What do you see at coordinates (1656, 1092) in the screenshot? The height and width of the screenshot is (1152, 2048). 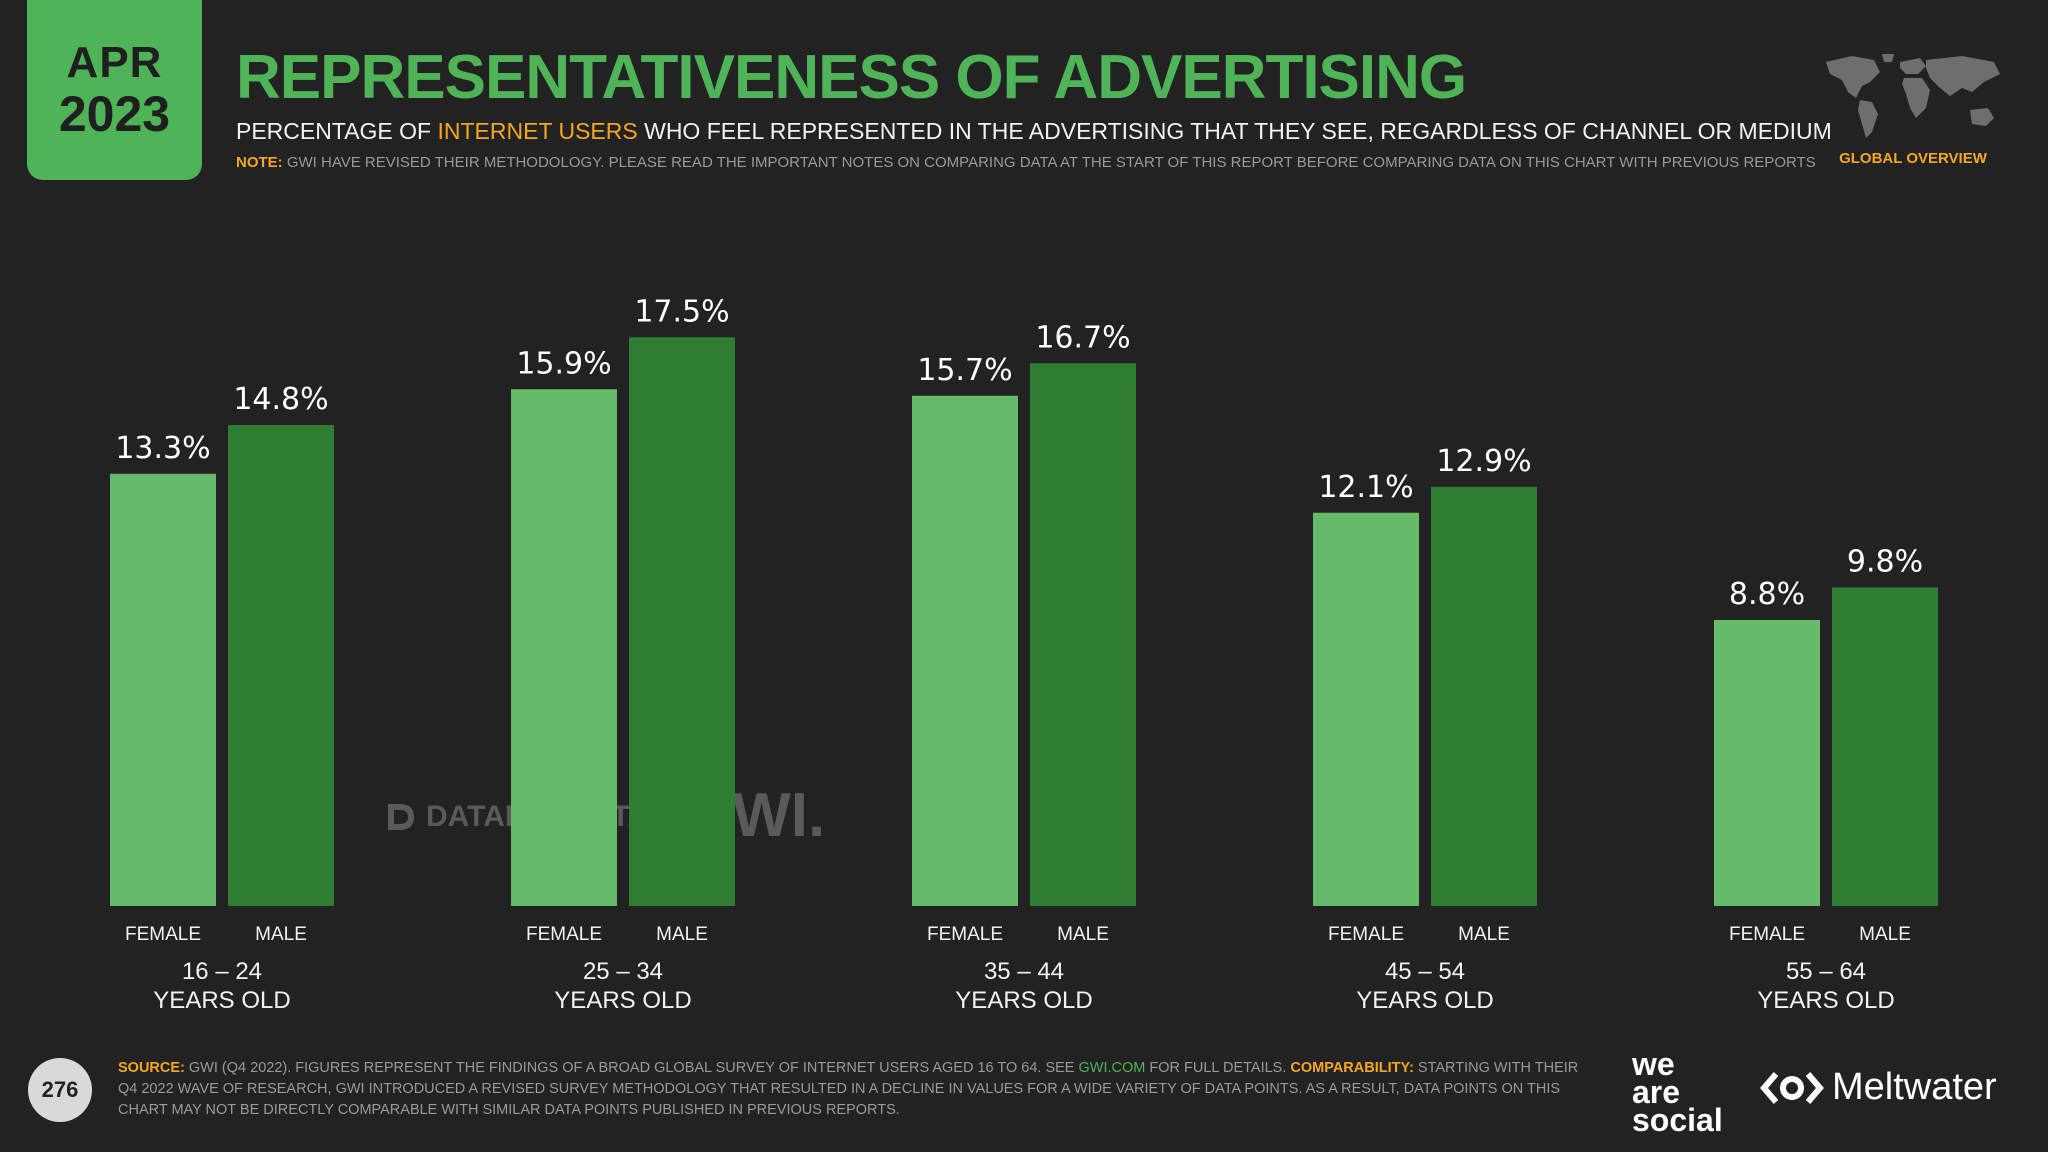 I see `logo-line-2: are` at bounding box center [1656, 1092].